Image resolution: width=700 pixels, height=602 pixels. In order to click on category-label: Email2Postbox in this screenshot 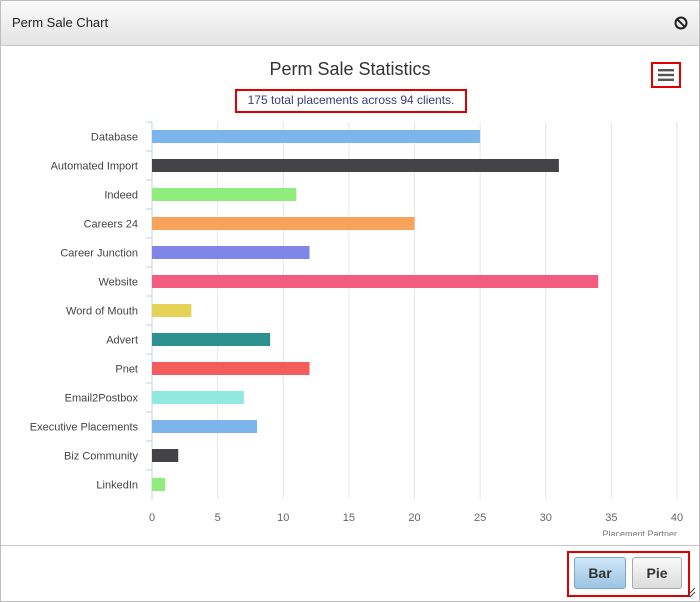, I will do `click(102, 399)`.